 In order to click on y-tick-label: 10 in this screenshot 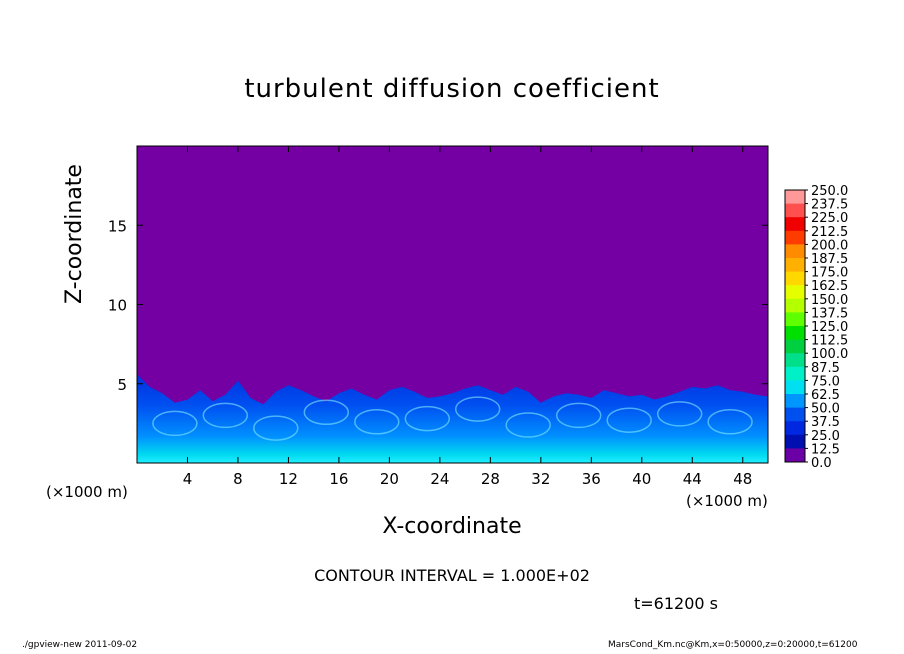, I will do `click(117, 306)`.